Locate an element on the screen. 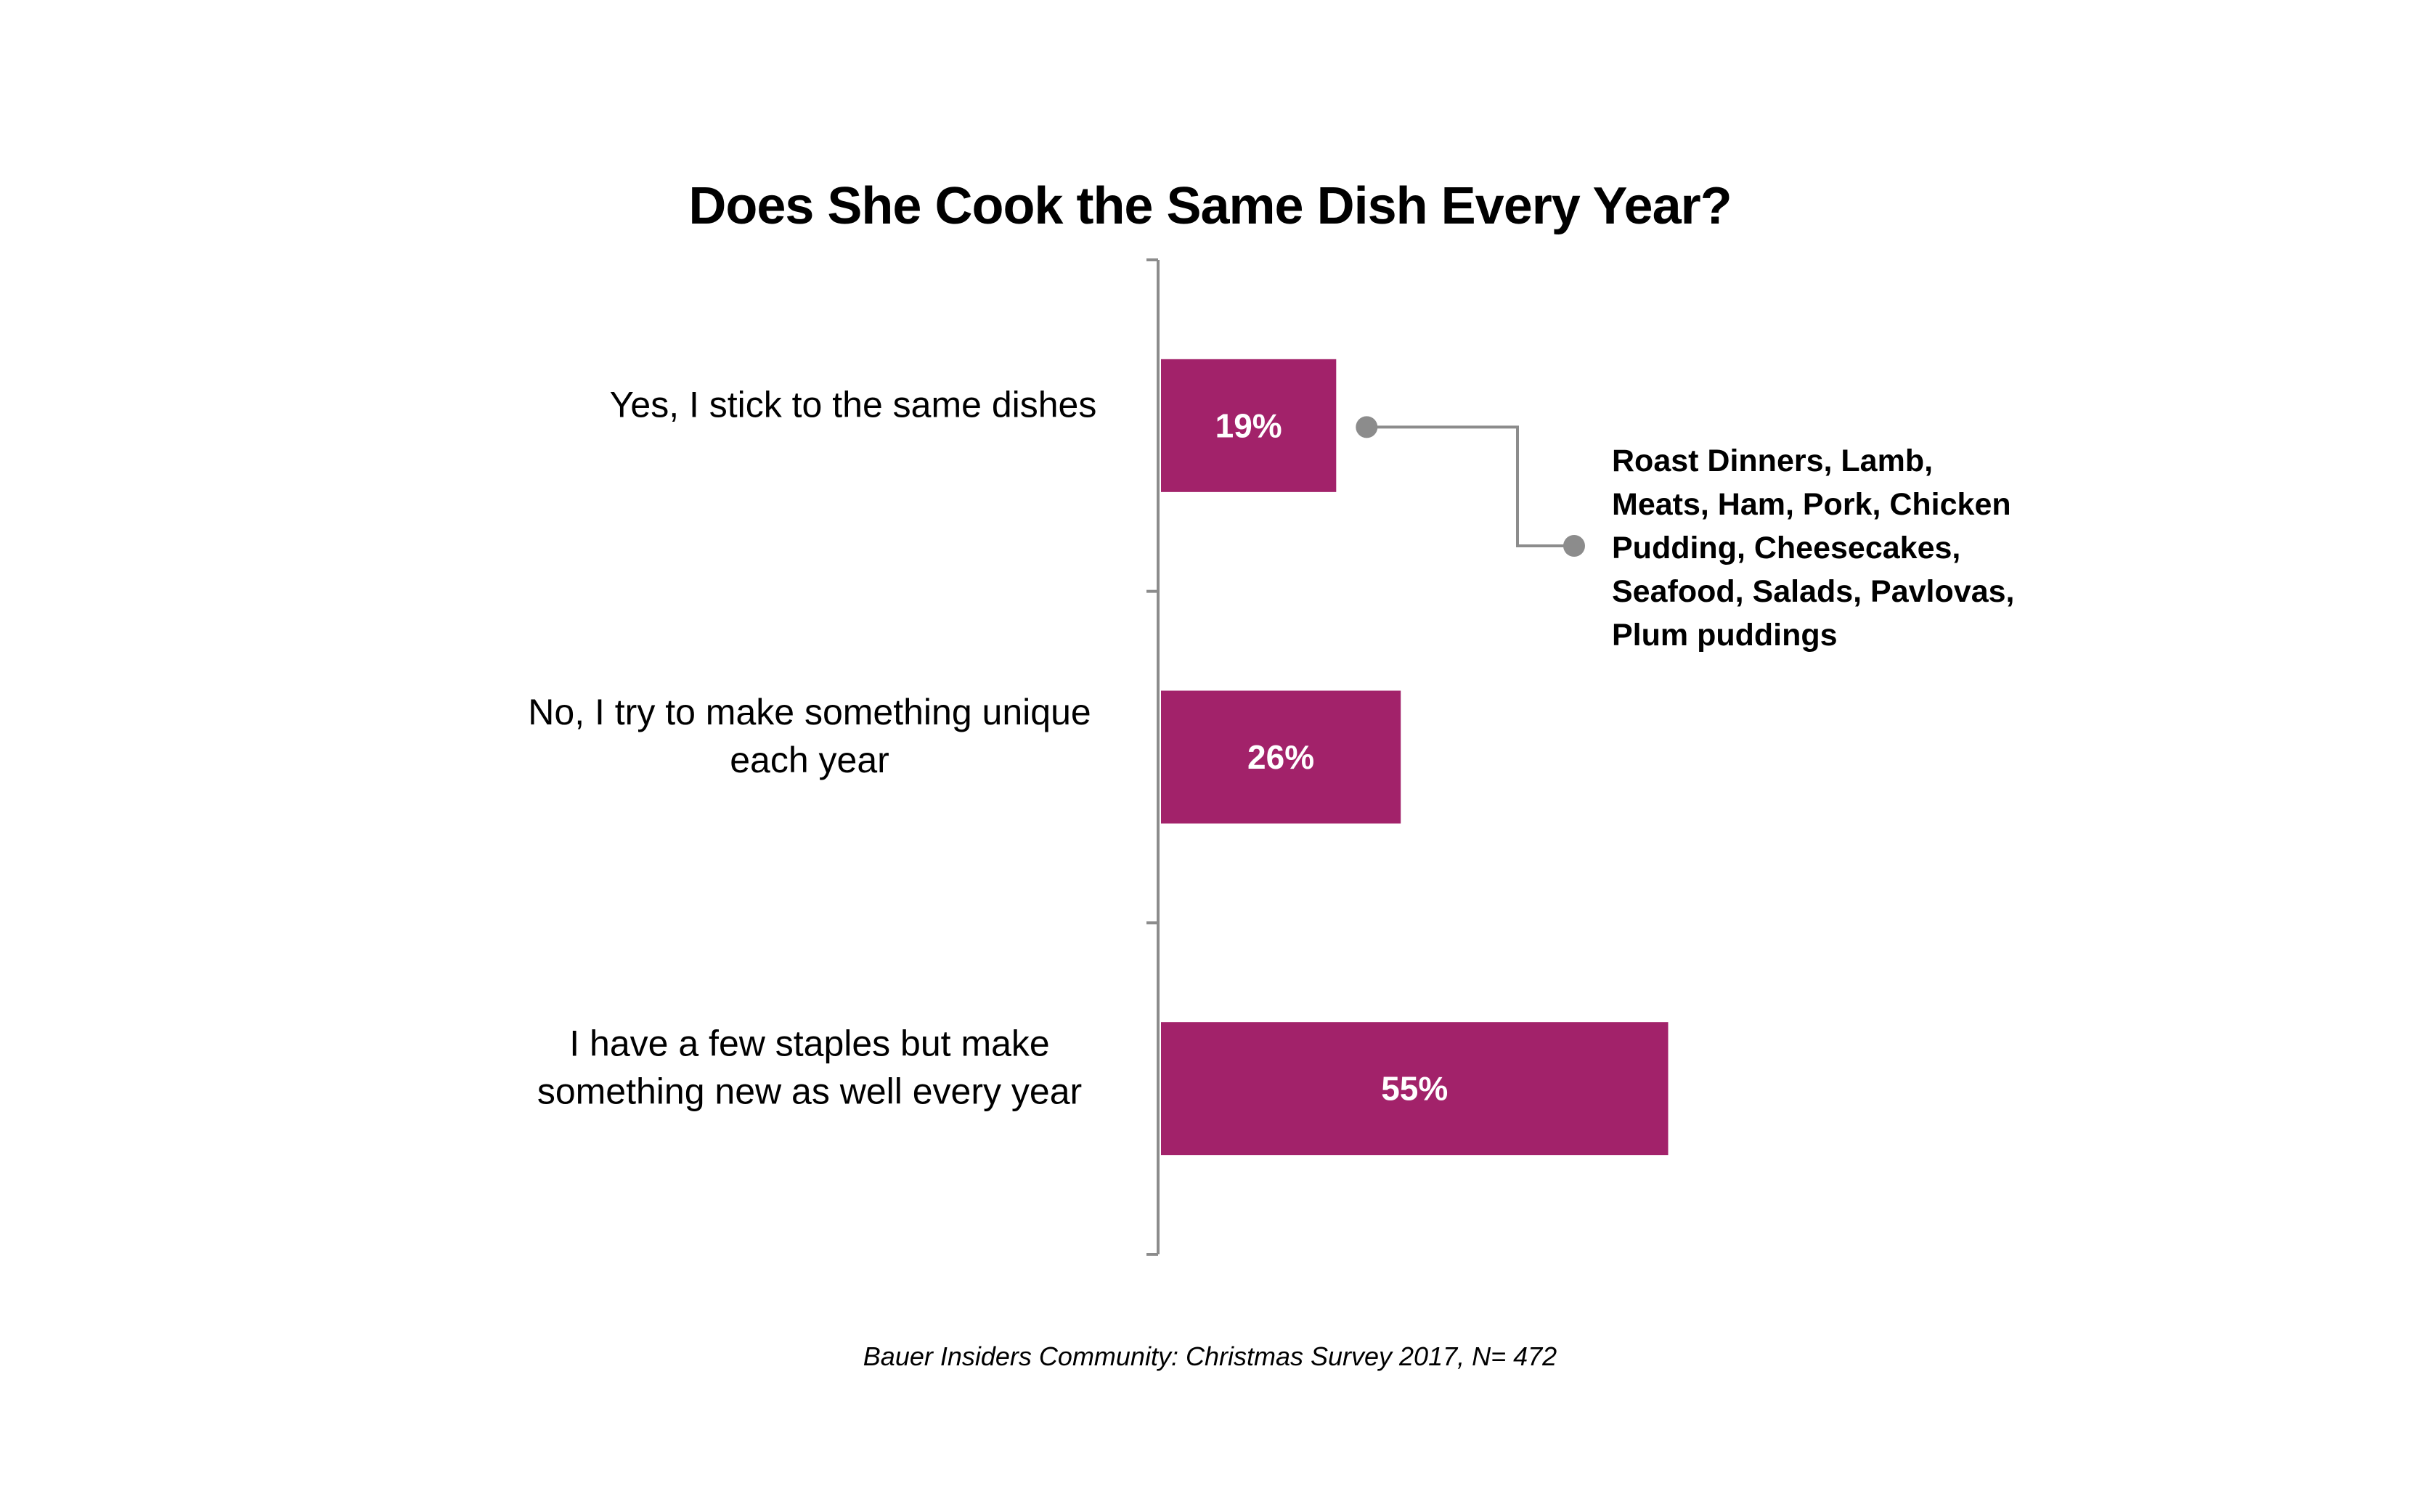  callout-annotation-line: Plum puddings is located at coordinates (1725, 635).